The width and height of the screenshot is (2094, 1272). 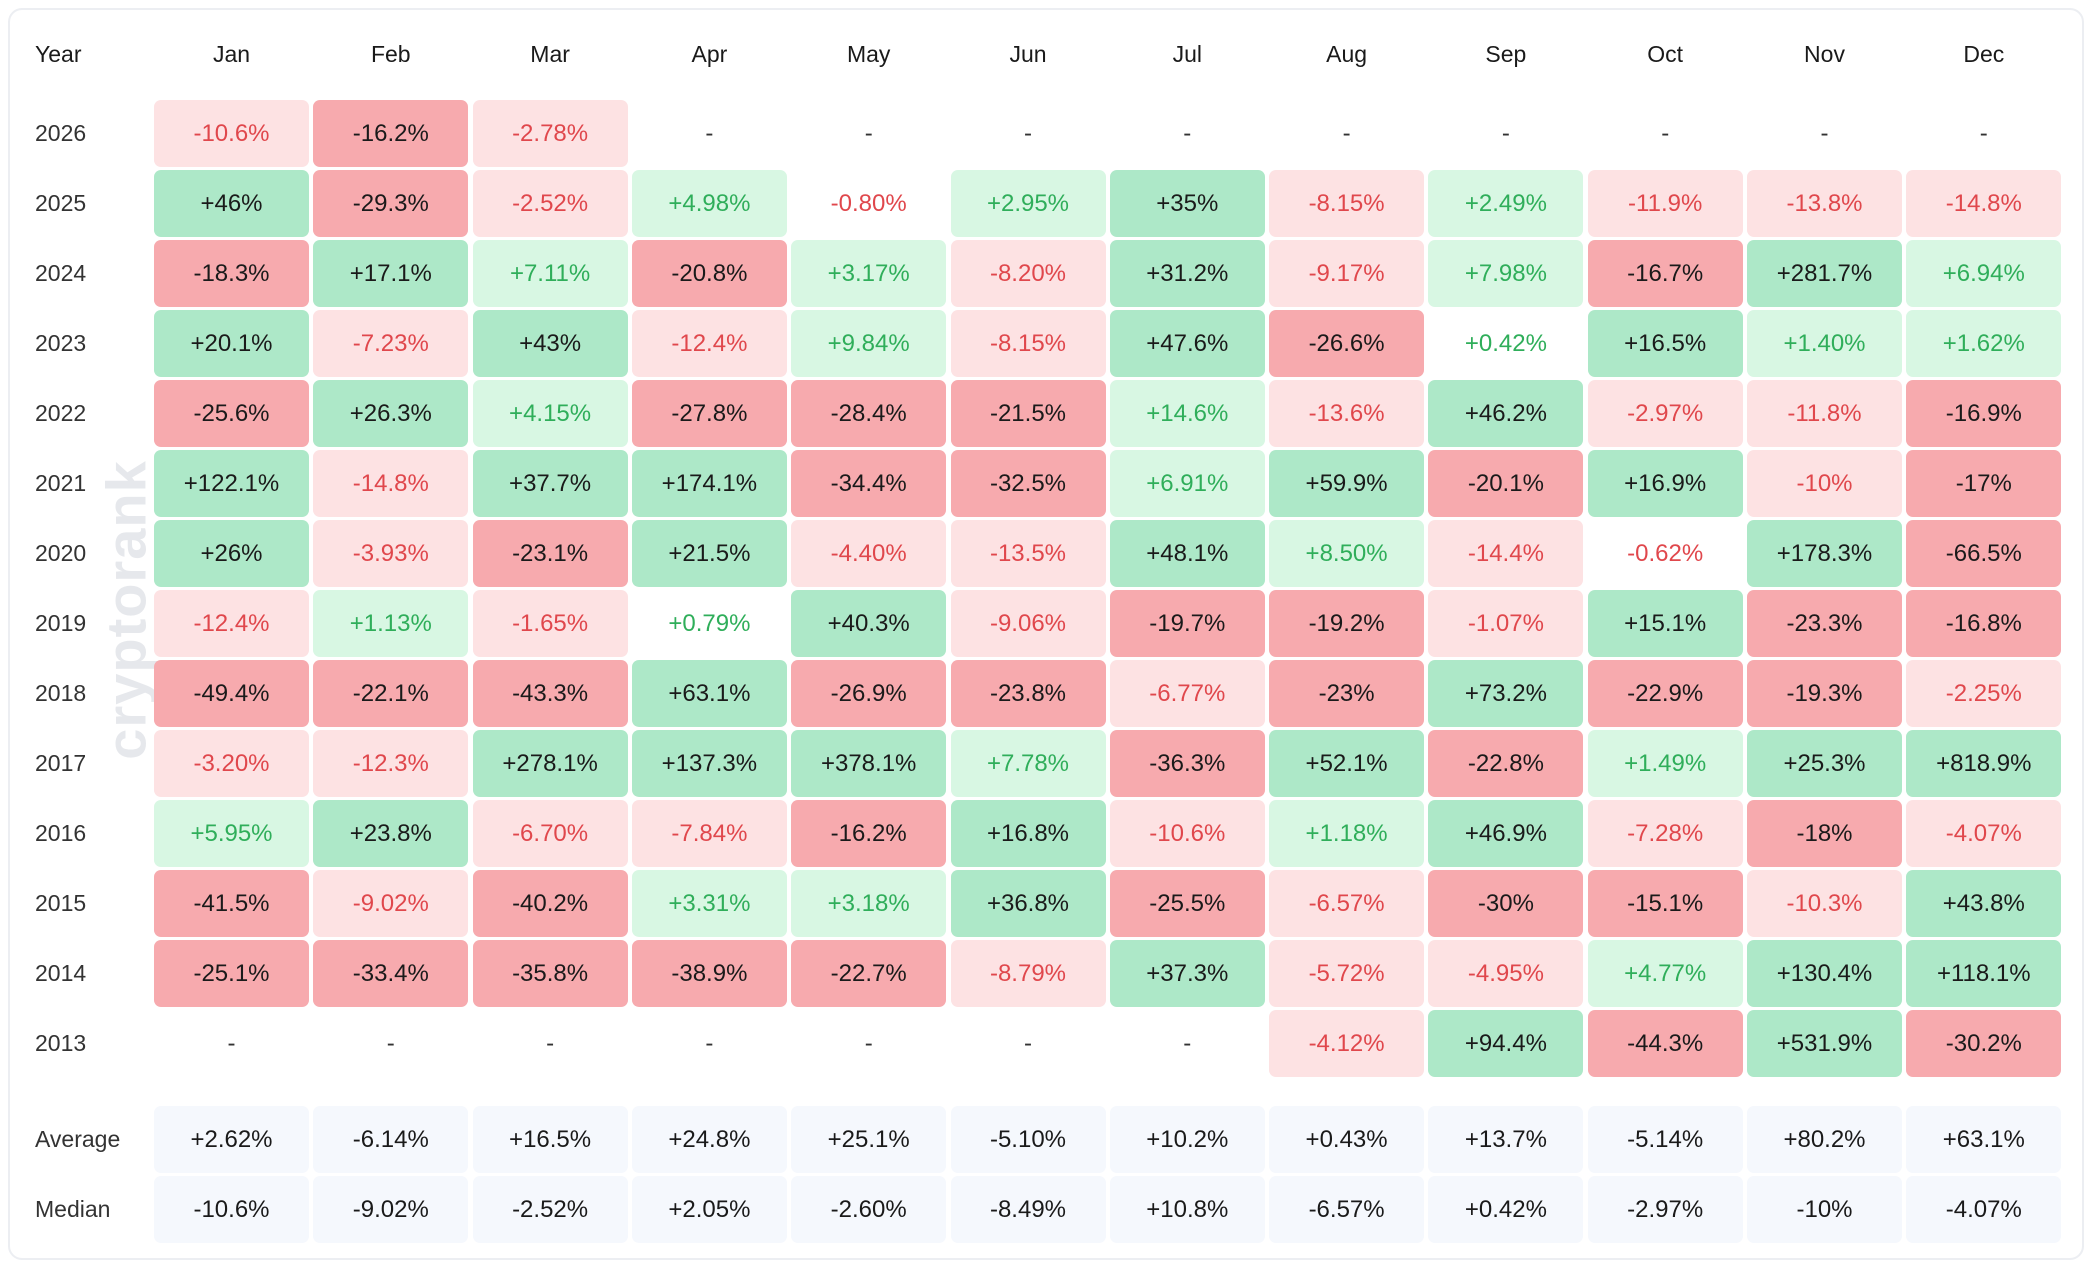 What do you see at coordinates (1347, 553) in the screenshot?
I see `return-cell: +8.50%` at bounding box center [1347, 553].